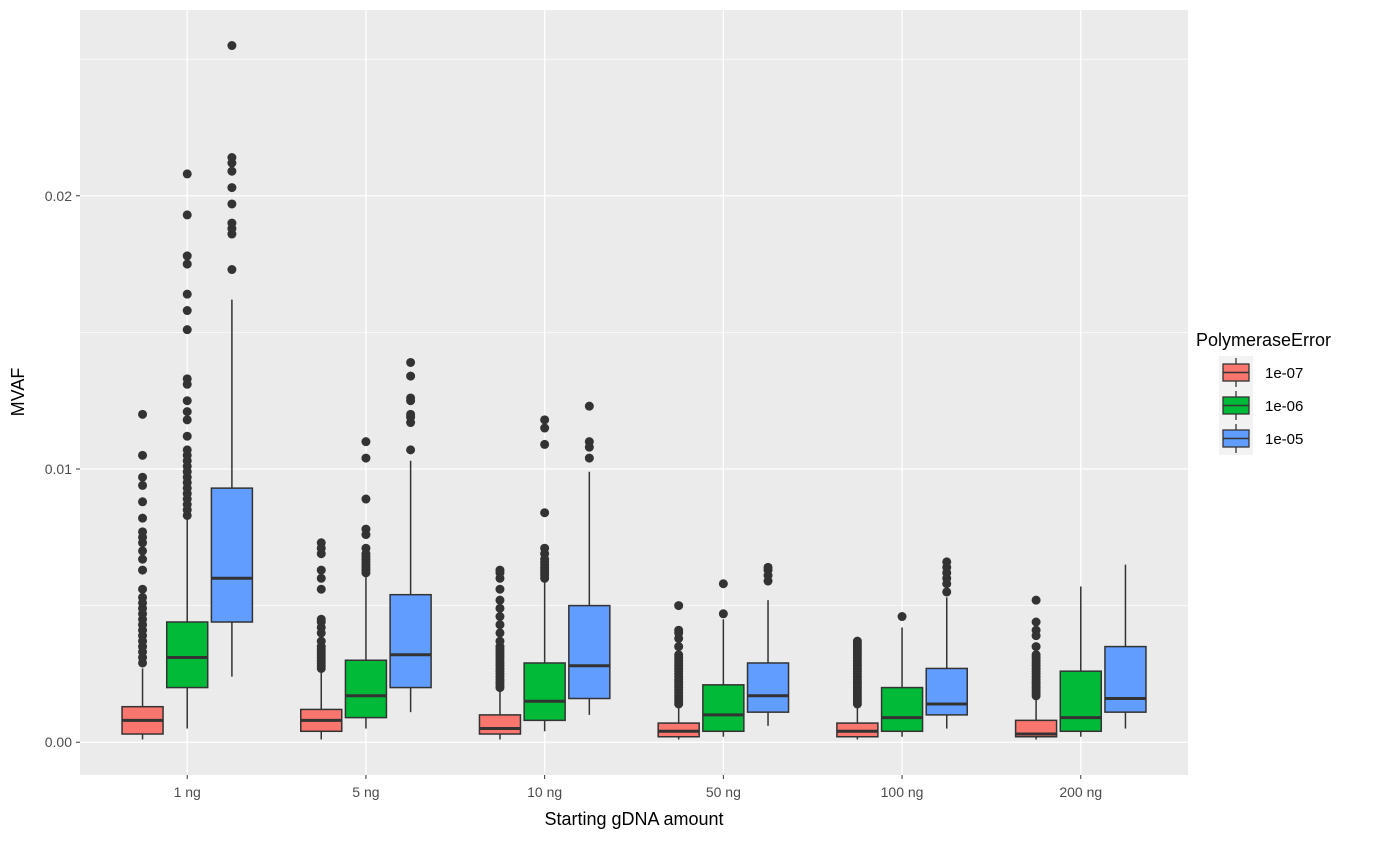  Describe the element at coordinates (58, 742) in the screenshot. I see `y-tick-label: 0.00` at that location.